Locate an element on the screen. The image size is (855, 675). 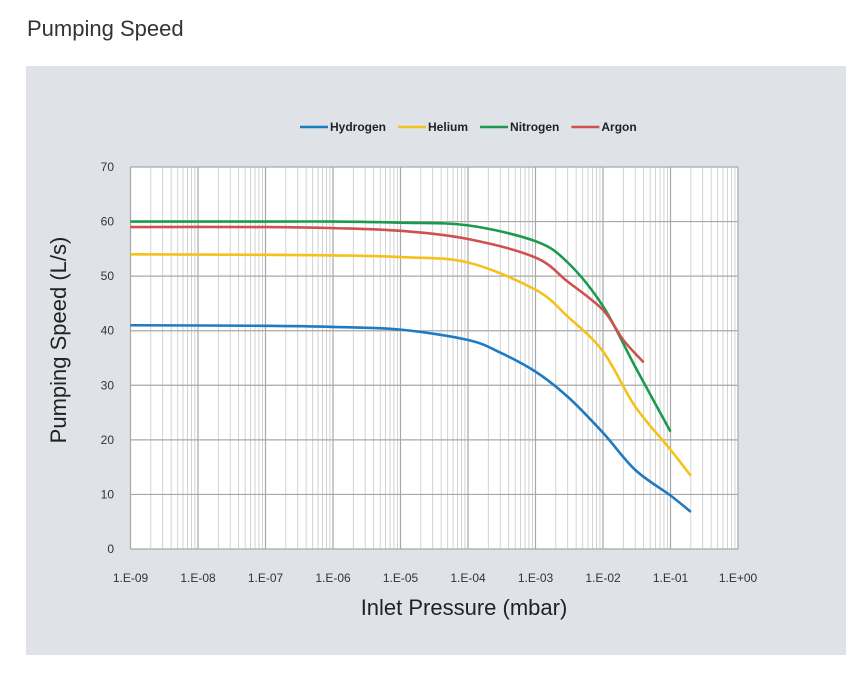
y-tick-label: 30 is located at coordinates (108, 385).